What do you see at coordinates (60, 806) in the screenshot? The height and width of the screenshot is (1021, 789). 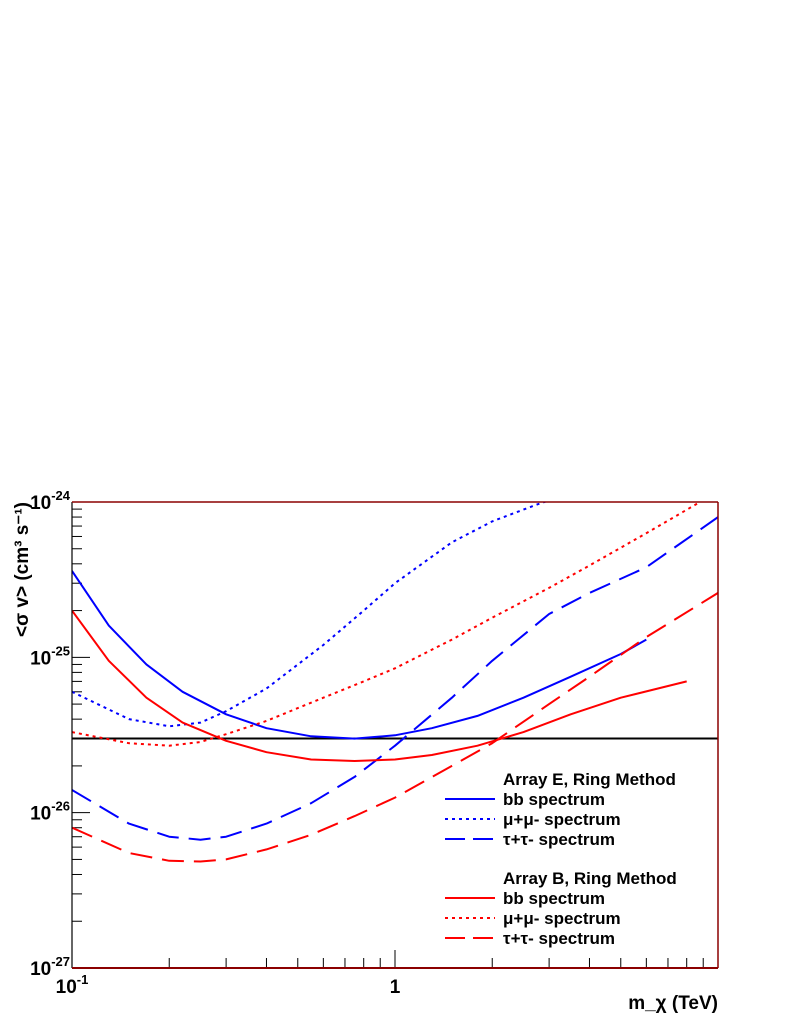 I see `y-tick-label-exp: -26` at bounding box center [60, 806].